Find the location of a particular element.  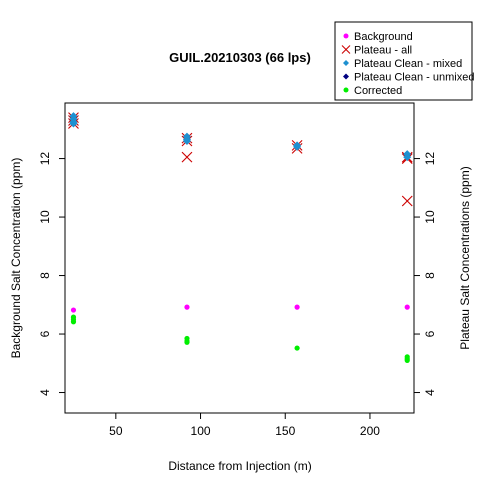

y-tick-label-left: 10 is located at coordinates (45, 217).